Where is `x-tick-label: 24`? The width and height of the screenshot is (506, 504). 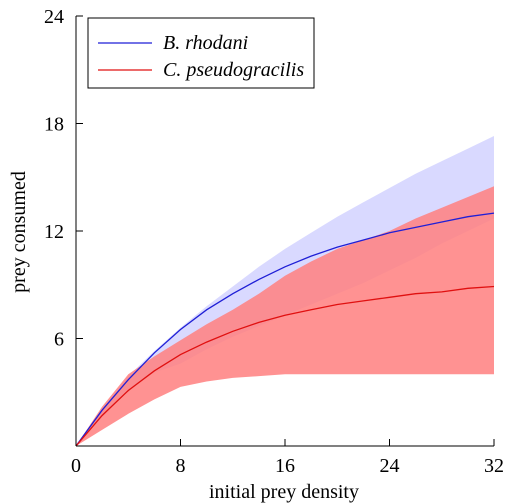
x-tick-label: 24 is located at coordinates (390, 466).